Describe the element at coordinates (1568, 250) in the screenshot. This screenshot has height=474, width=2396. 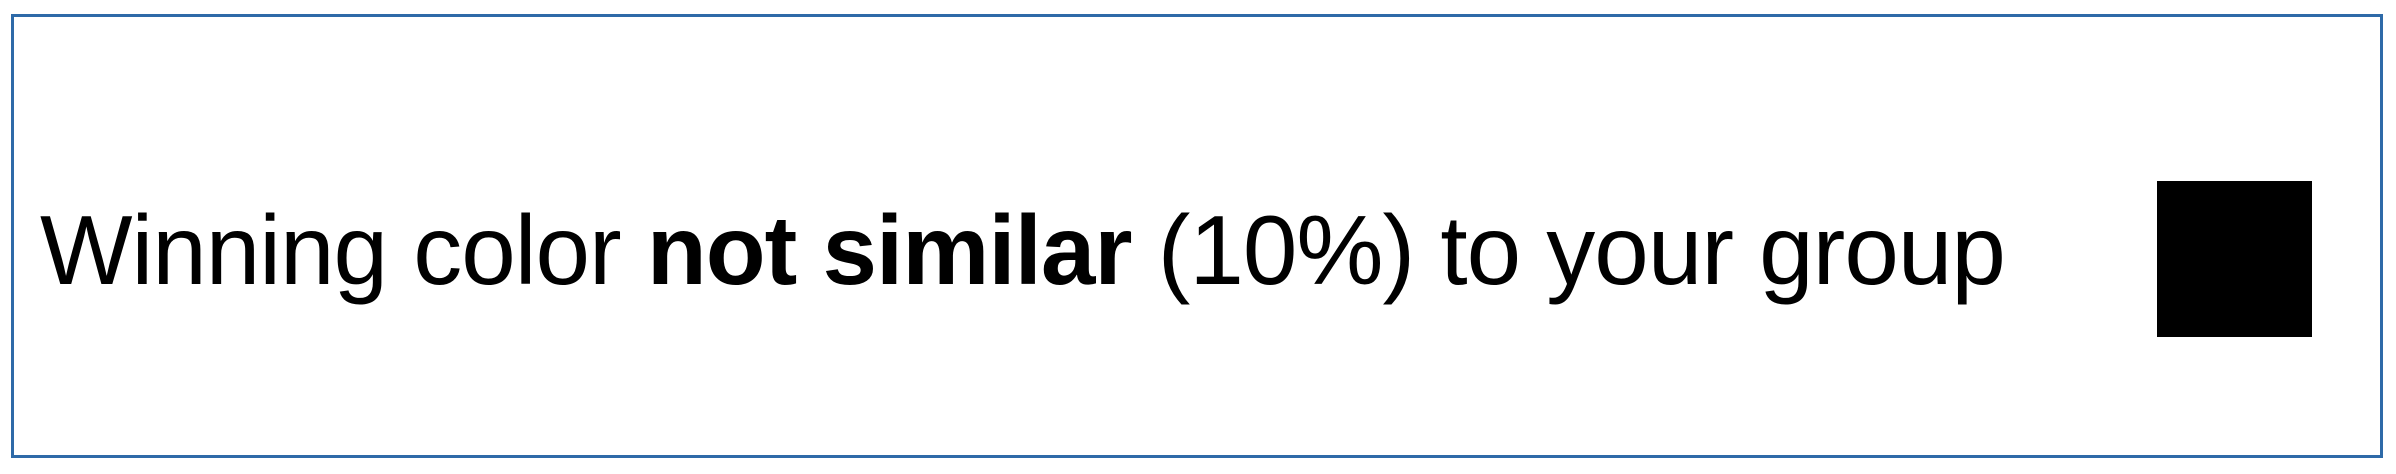
I see `message-text-part2: (10%) to your group` at that location.